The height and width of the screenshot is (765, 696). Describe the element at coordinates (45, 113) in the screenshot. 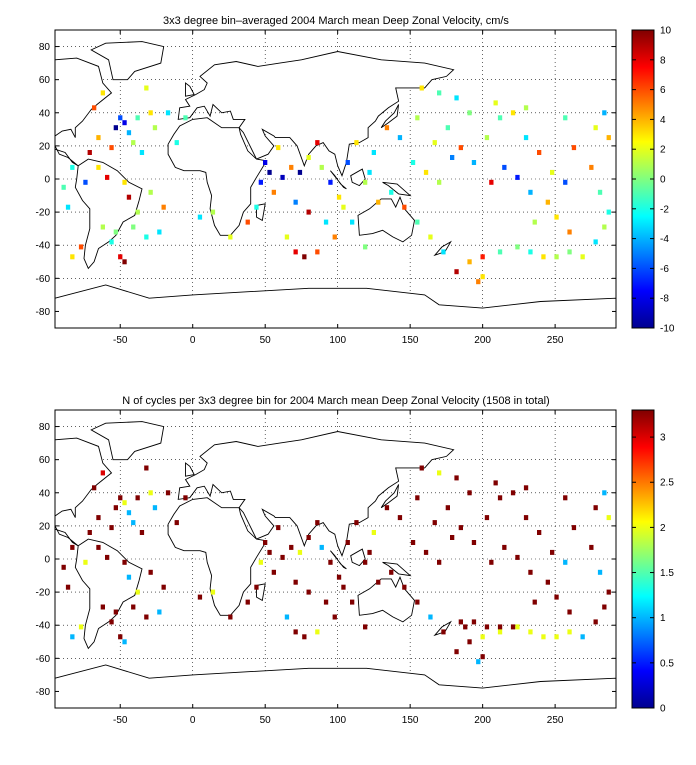

I see `y-tick-label: 40` at that location.